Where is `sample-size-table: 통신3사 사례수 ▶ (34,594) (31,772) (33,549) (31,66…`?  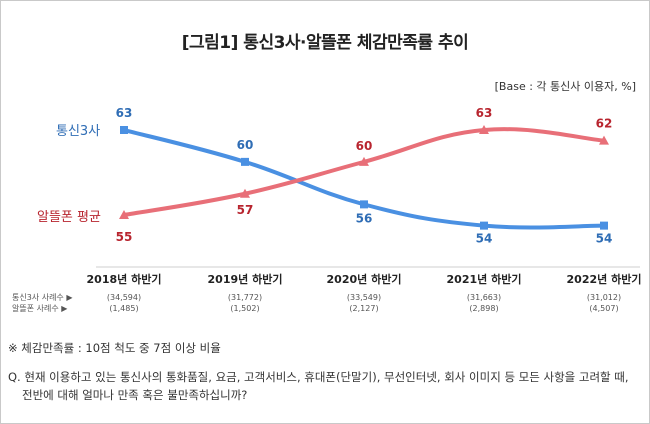 sample-size-table: 통신3사 사례수 ▶ (34,594) (31,772) (33,549) (31,66… is located at coordinates (316, 302).